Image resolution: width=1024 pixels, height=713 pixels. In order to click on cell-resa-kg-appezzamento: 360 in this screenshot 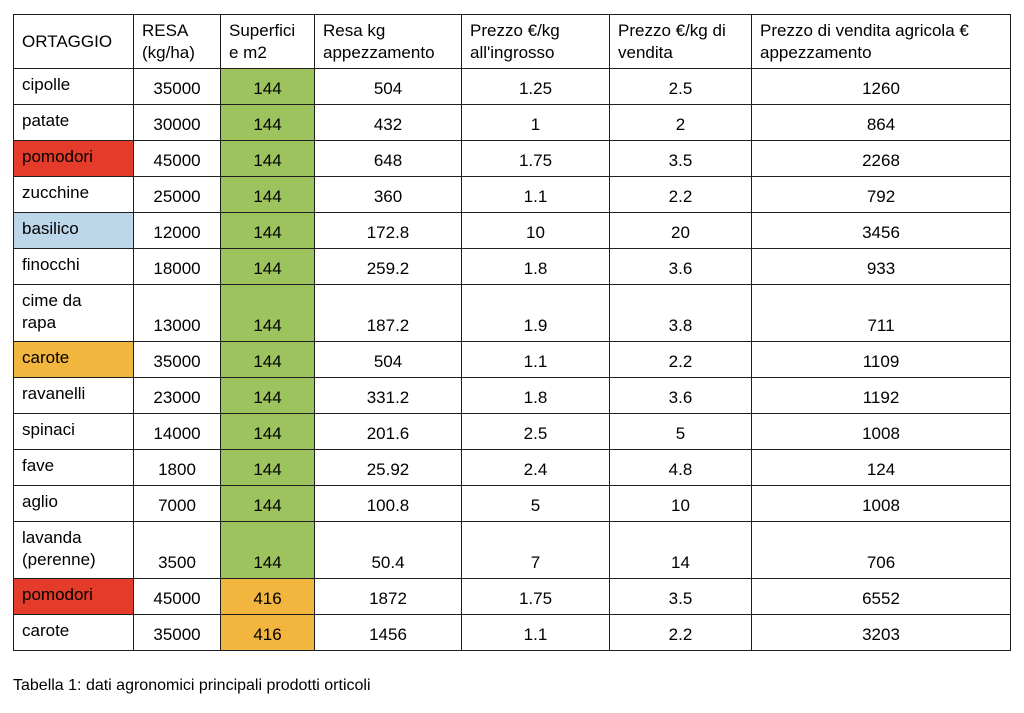, I will do `click(388, 194)`.